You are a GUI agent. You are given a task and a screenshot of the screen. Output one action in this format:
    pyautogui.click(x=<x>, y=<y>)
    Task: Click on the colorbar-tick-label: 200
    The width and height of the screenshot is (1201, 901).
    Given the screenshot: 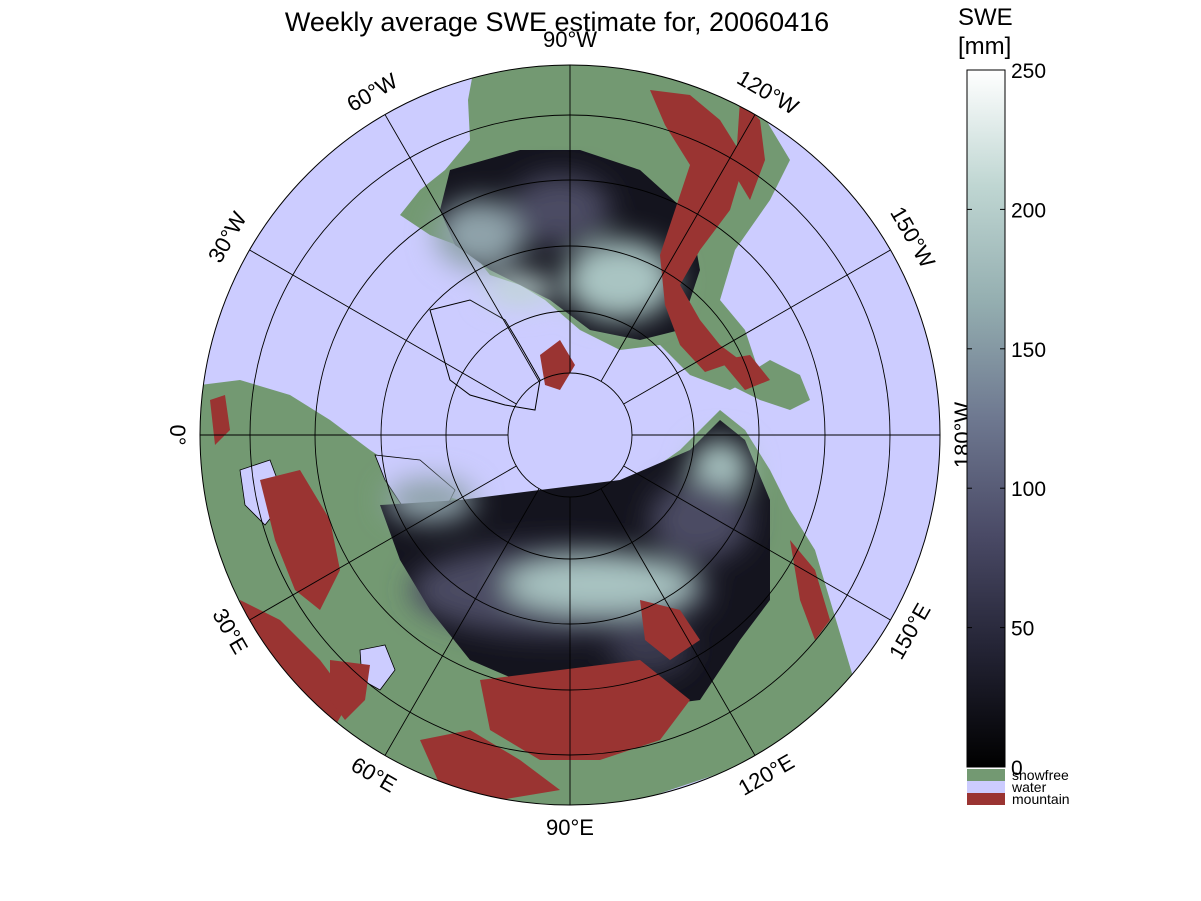 What is the action you would take?
    pyautogui.click(x=1028, y=210)
    